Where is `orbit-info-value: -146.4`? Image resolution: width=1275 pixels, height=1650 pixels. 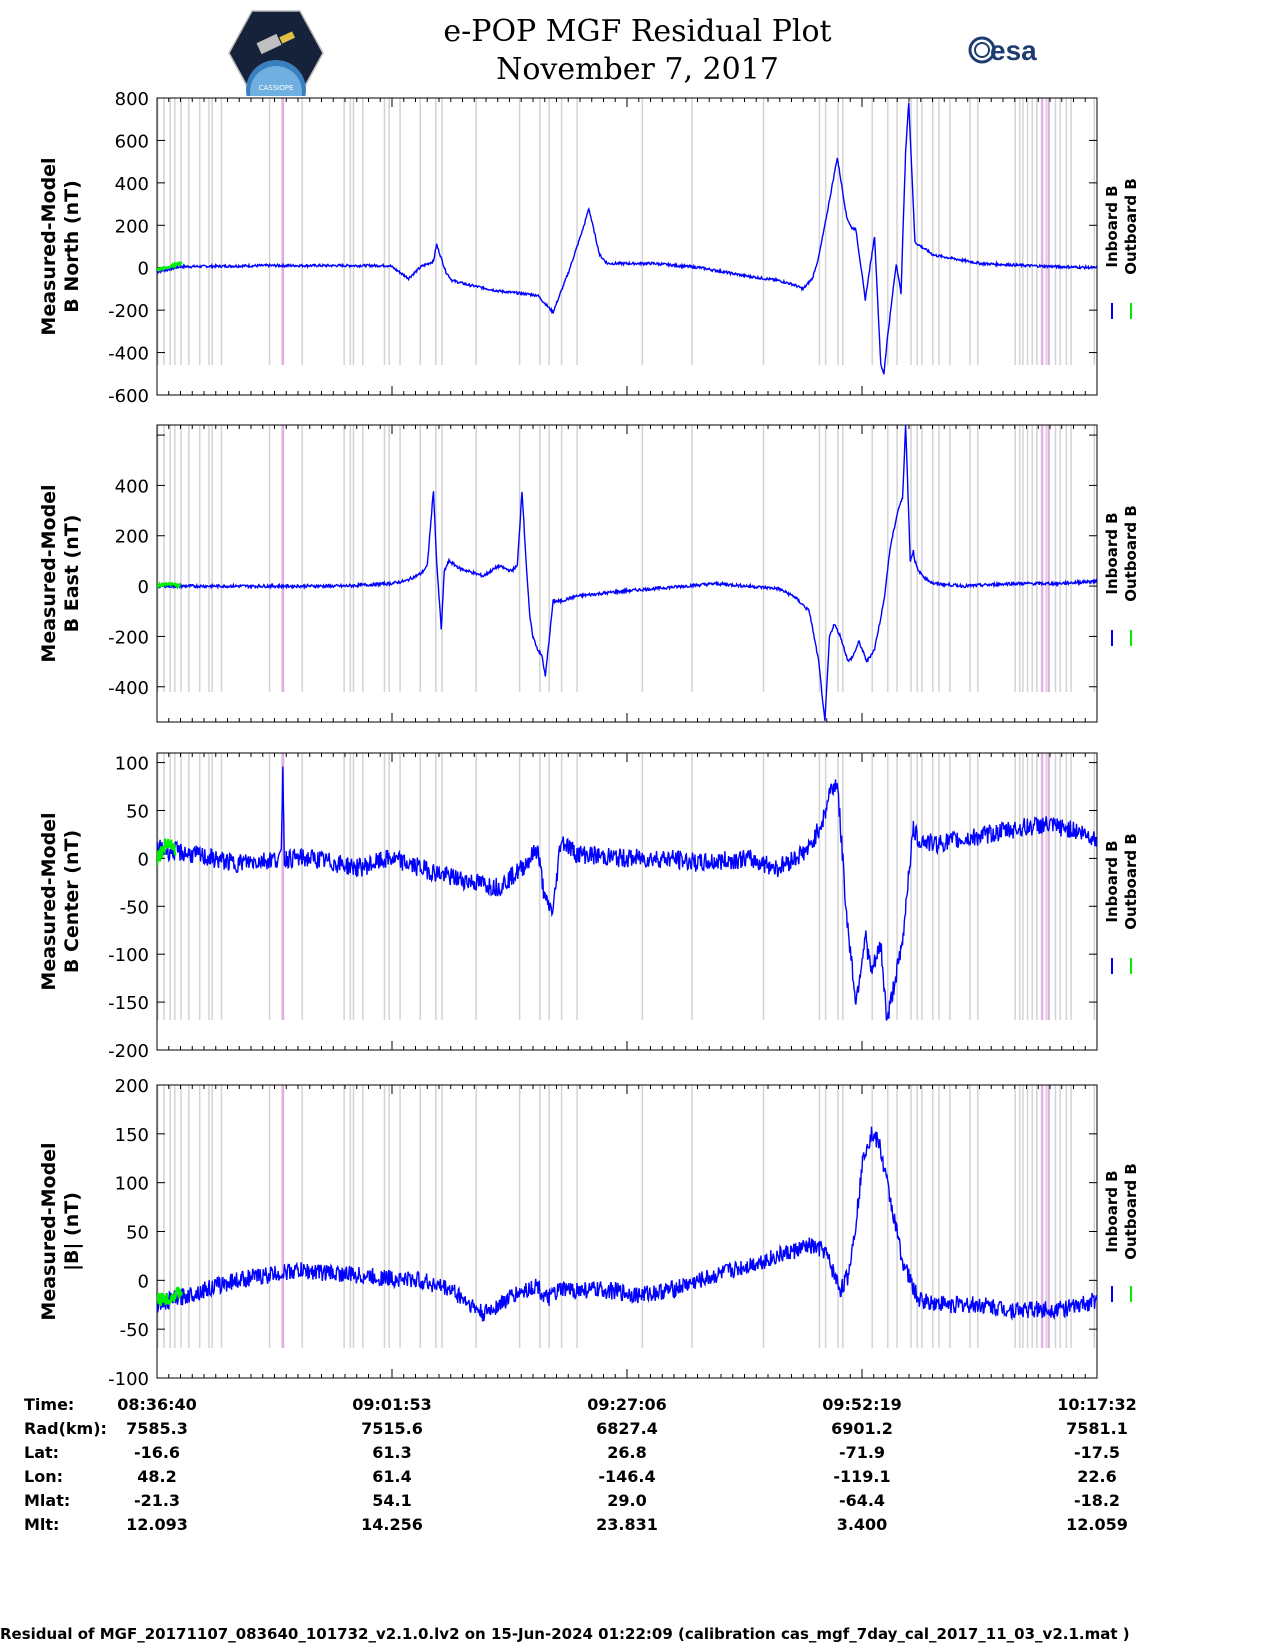
orbit-info-value: -146.4 is located at coordinates (627, 1476).